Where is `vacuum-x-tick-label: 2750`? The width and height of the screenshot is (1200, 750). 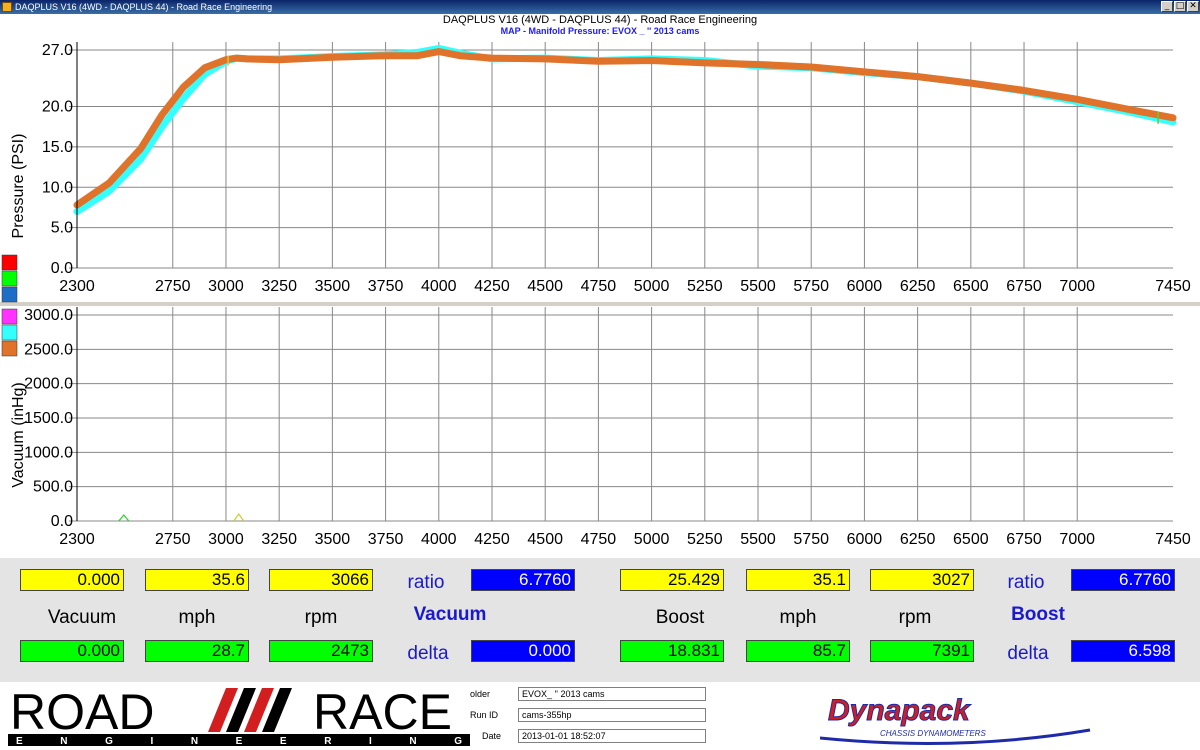 vacuum-x-tick-label: 2750 is located at coordinates (173, 539).